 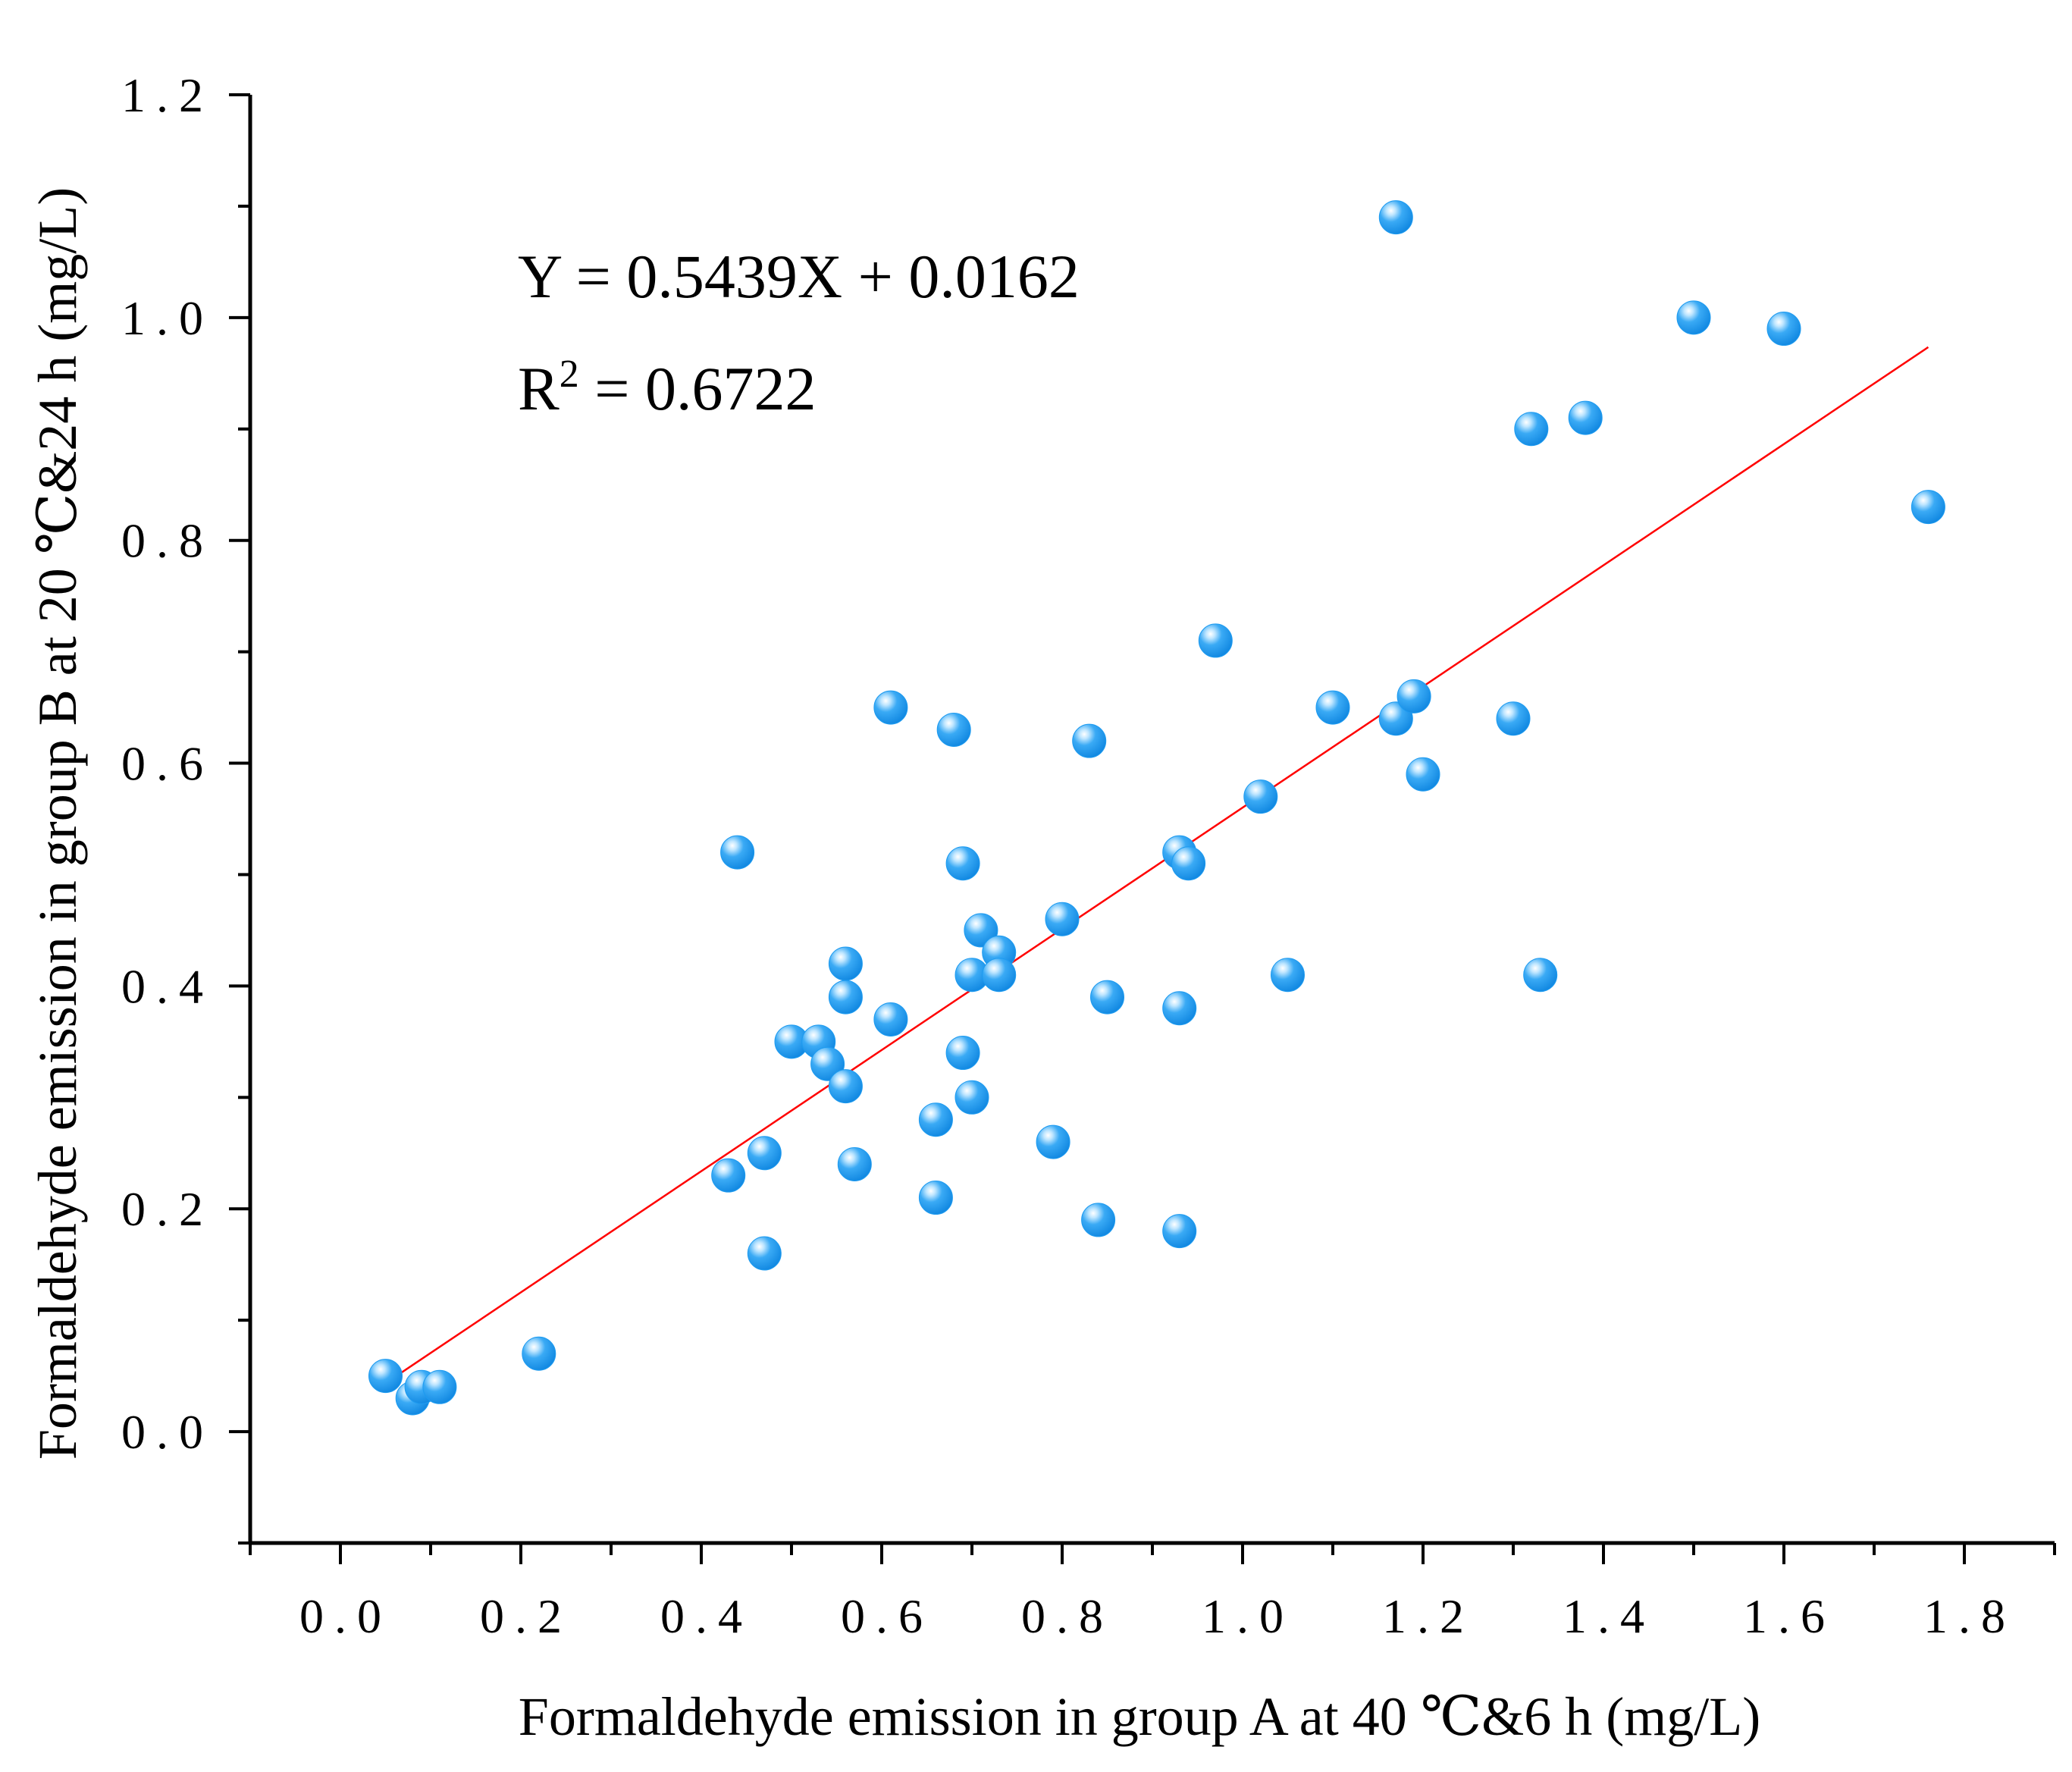 I want to click on r-squared-label: R2 = 0.6722, so click(x=667, y=388).